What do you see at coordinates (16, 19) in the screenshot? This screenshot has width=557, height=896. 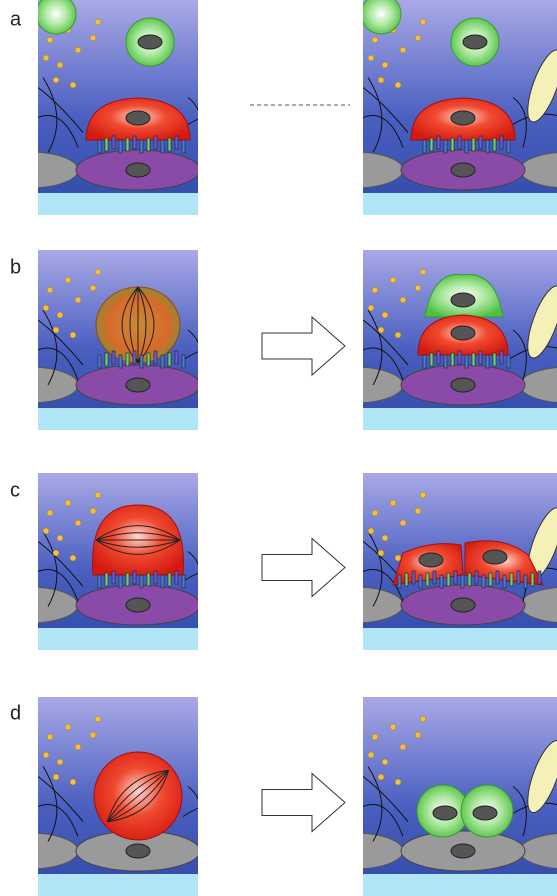 I see `panel-label: a` at bounding box center [16, 19].